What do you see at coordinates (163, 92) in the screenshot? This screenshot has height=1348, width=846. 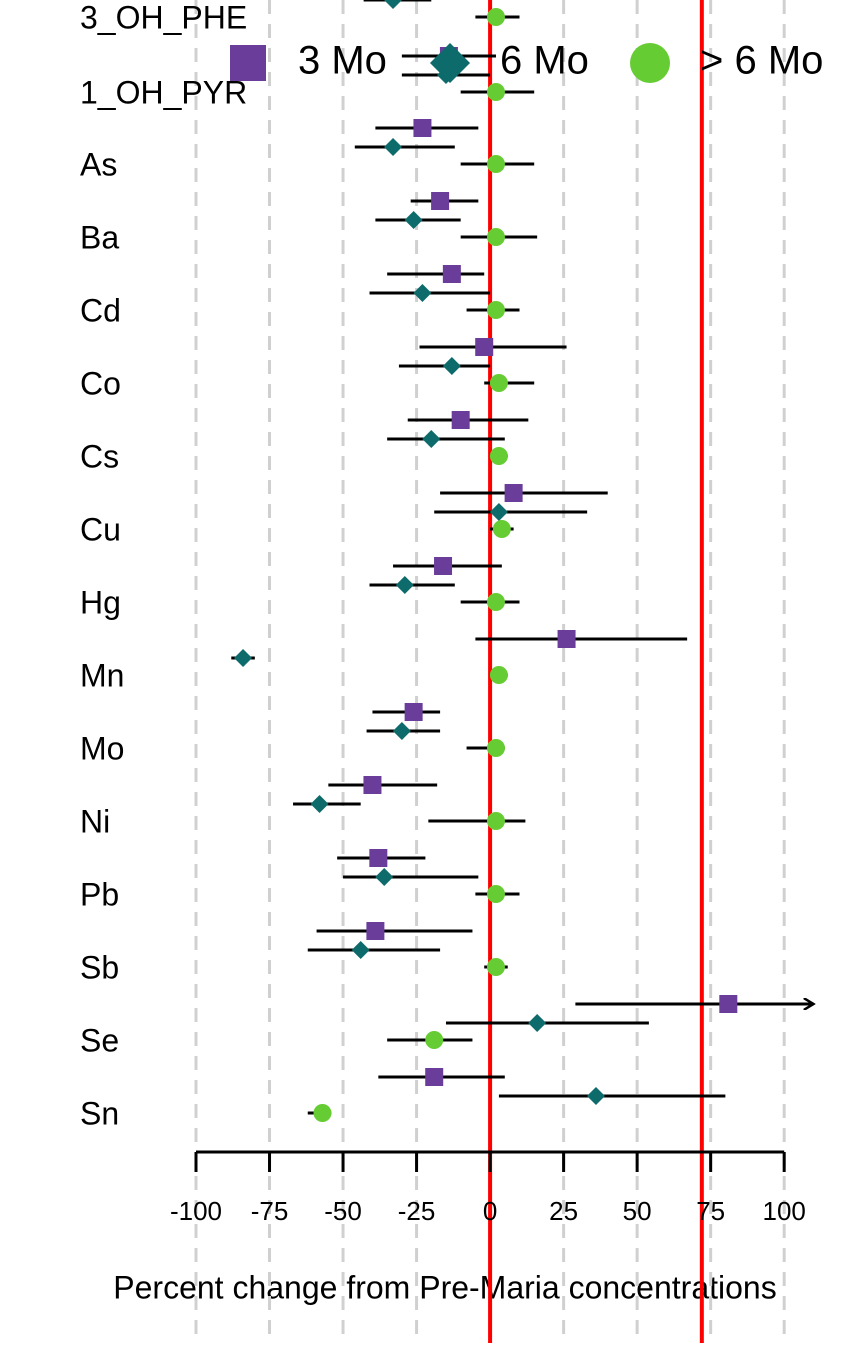 I see `category-label: 1_OH_PYR` at bounding box center [163, 92].